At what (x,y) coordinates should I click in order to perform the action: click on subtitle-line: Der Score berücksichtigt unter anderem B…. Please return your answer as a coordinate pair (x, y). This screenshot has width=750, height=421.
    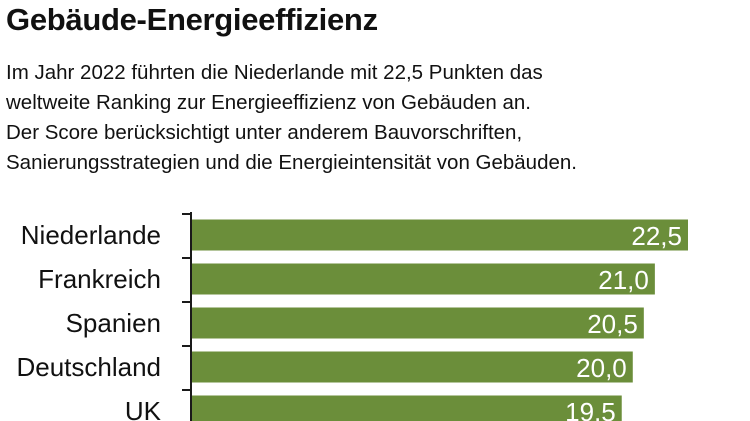
    Looking at the image, I should click on (264, 132).